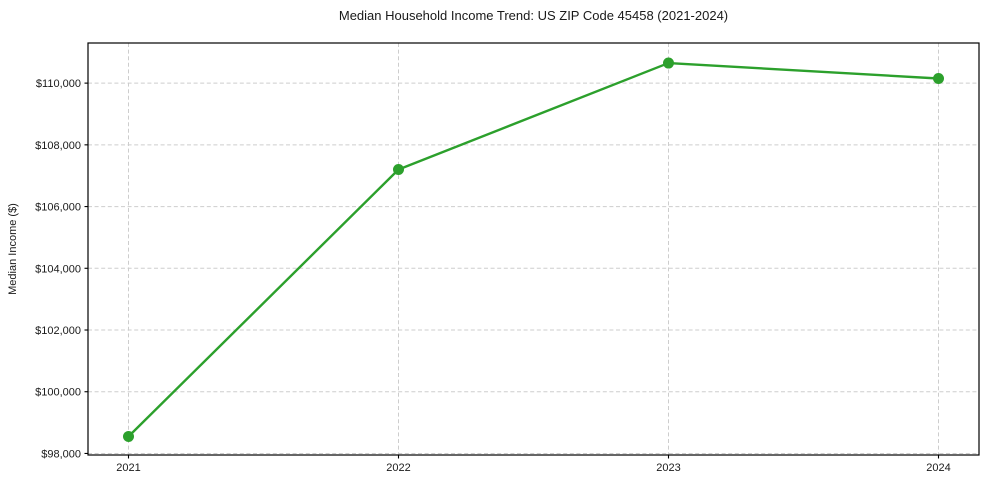 The image size is (989, 490). Describe the element at coordinates (398, 468) in the screenshot. I see `x-tick-label: 2022` at that location.